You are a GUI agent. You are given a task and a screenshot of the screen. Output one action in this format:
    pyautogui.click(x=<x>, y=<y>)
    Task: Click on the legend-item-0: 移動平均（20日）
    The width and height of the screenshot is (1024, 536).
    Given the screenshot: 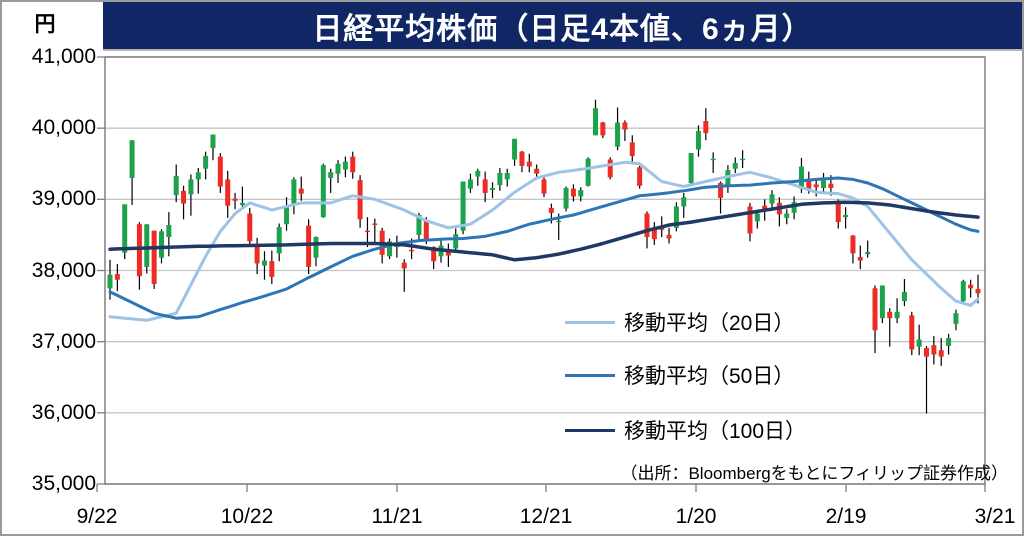 What is the action you would take?
    pyautogui.click(x=679, y=322)
    